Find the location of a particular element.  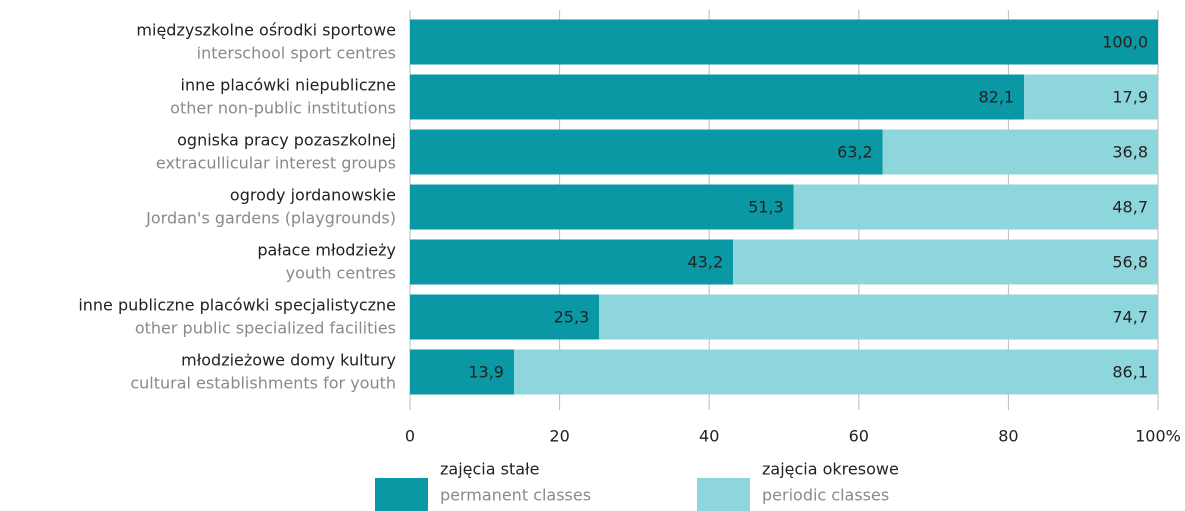

category-label-en: extracullicular interest groups is located at coordinates (276, 163).